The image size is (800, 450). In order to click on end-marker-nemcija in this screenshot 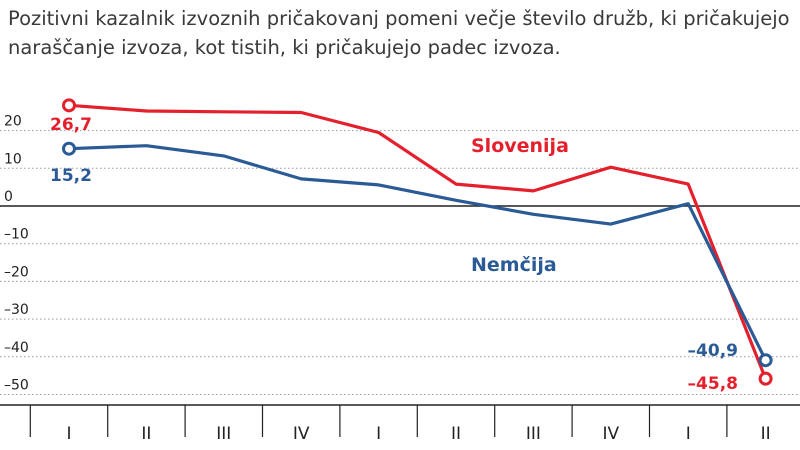, I will do `click(765, 360)`.